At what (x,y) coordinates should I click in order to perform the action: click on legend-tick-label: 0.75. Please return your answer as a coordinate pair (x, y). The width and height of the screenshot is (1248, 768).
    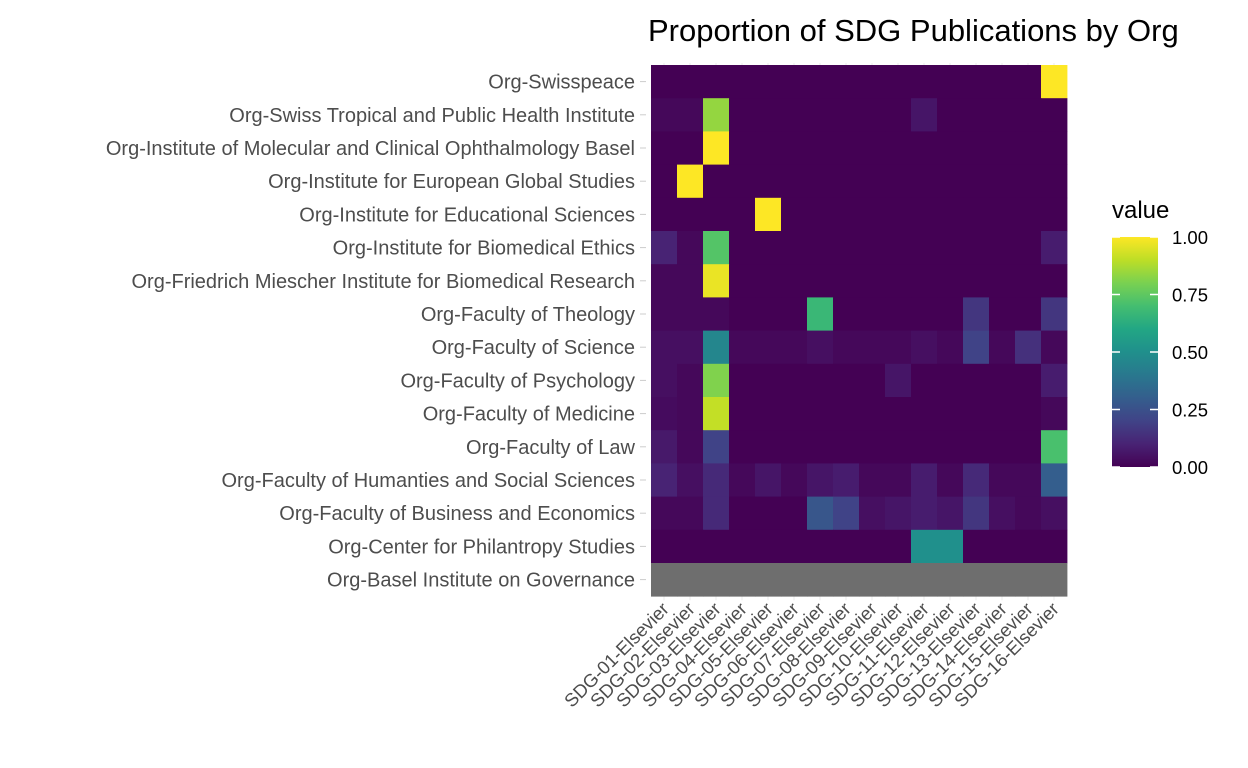
    Looking at the image, I should click on (1190, 295).